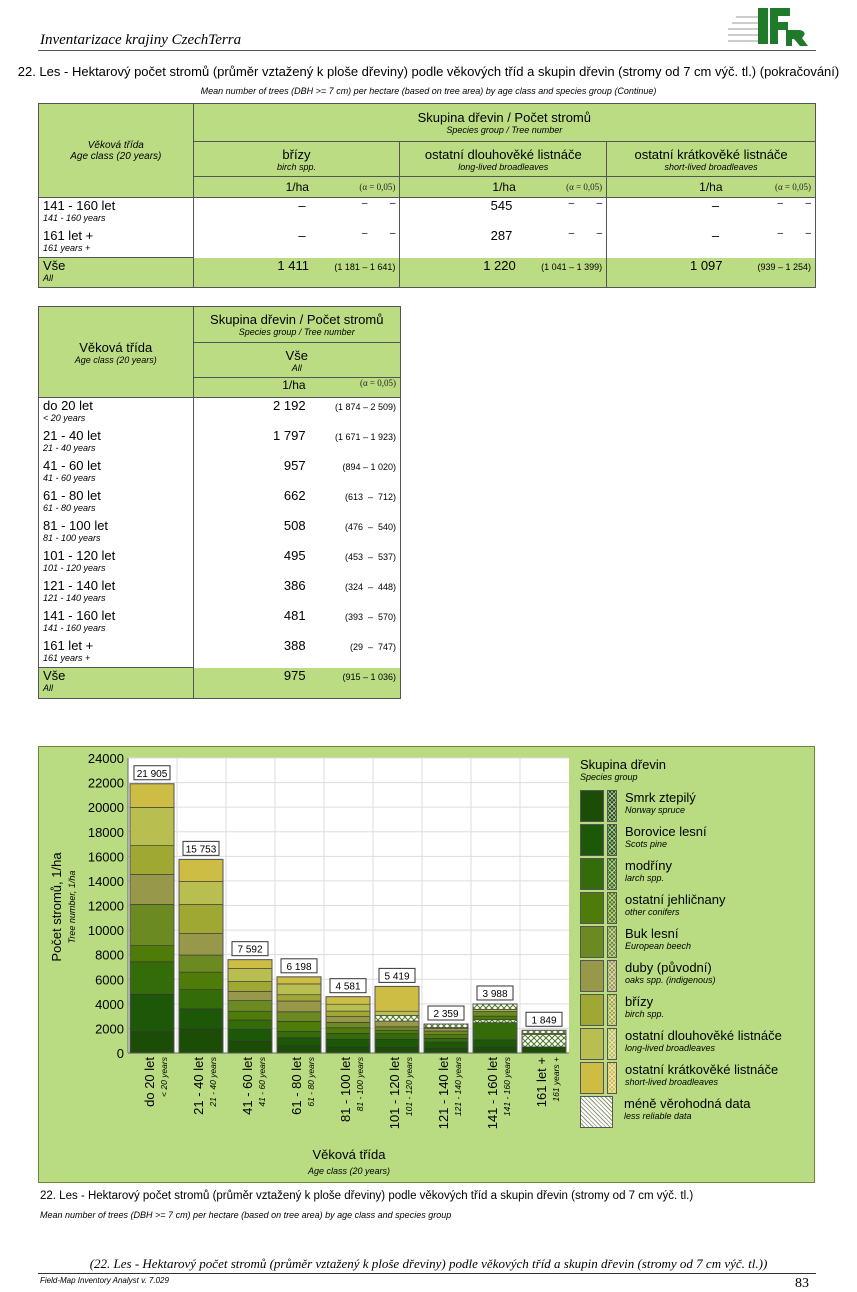 This screenshot has width=857, height=1292. Describe the element at coordinates (152, 774) in the screenshot. I see `data-label: 21 905` at that location.